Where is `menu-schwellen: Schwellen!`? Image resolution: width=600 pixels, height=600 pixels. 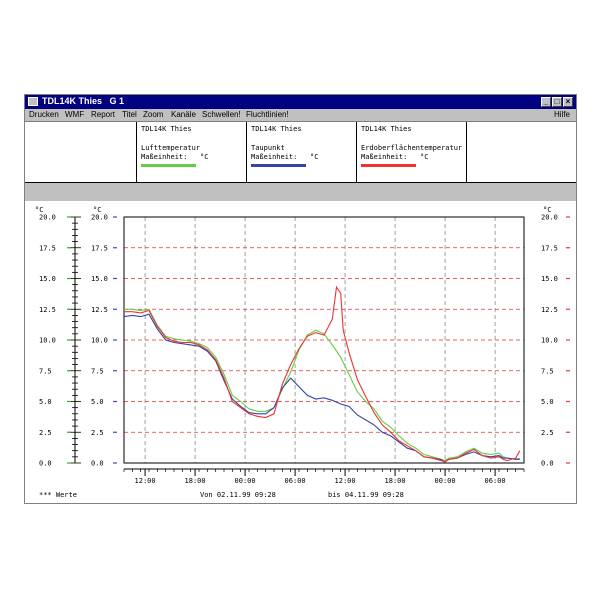
menu-schwellen: Schwellen! is located at coordinates (221, 114).